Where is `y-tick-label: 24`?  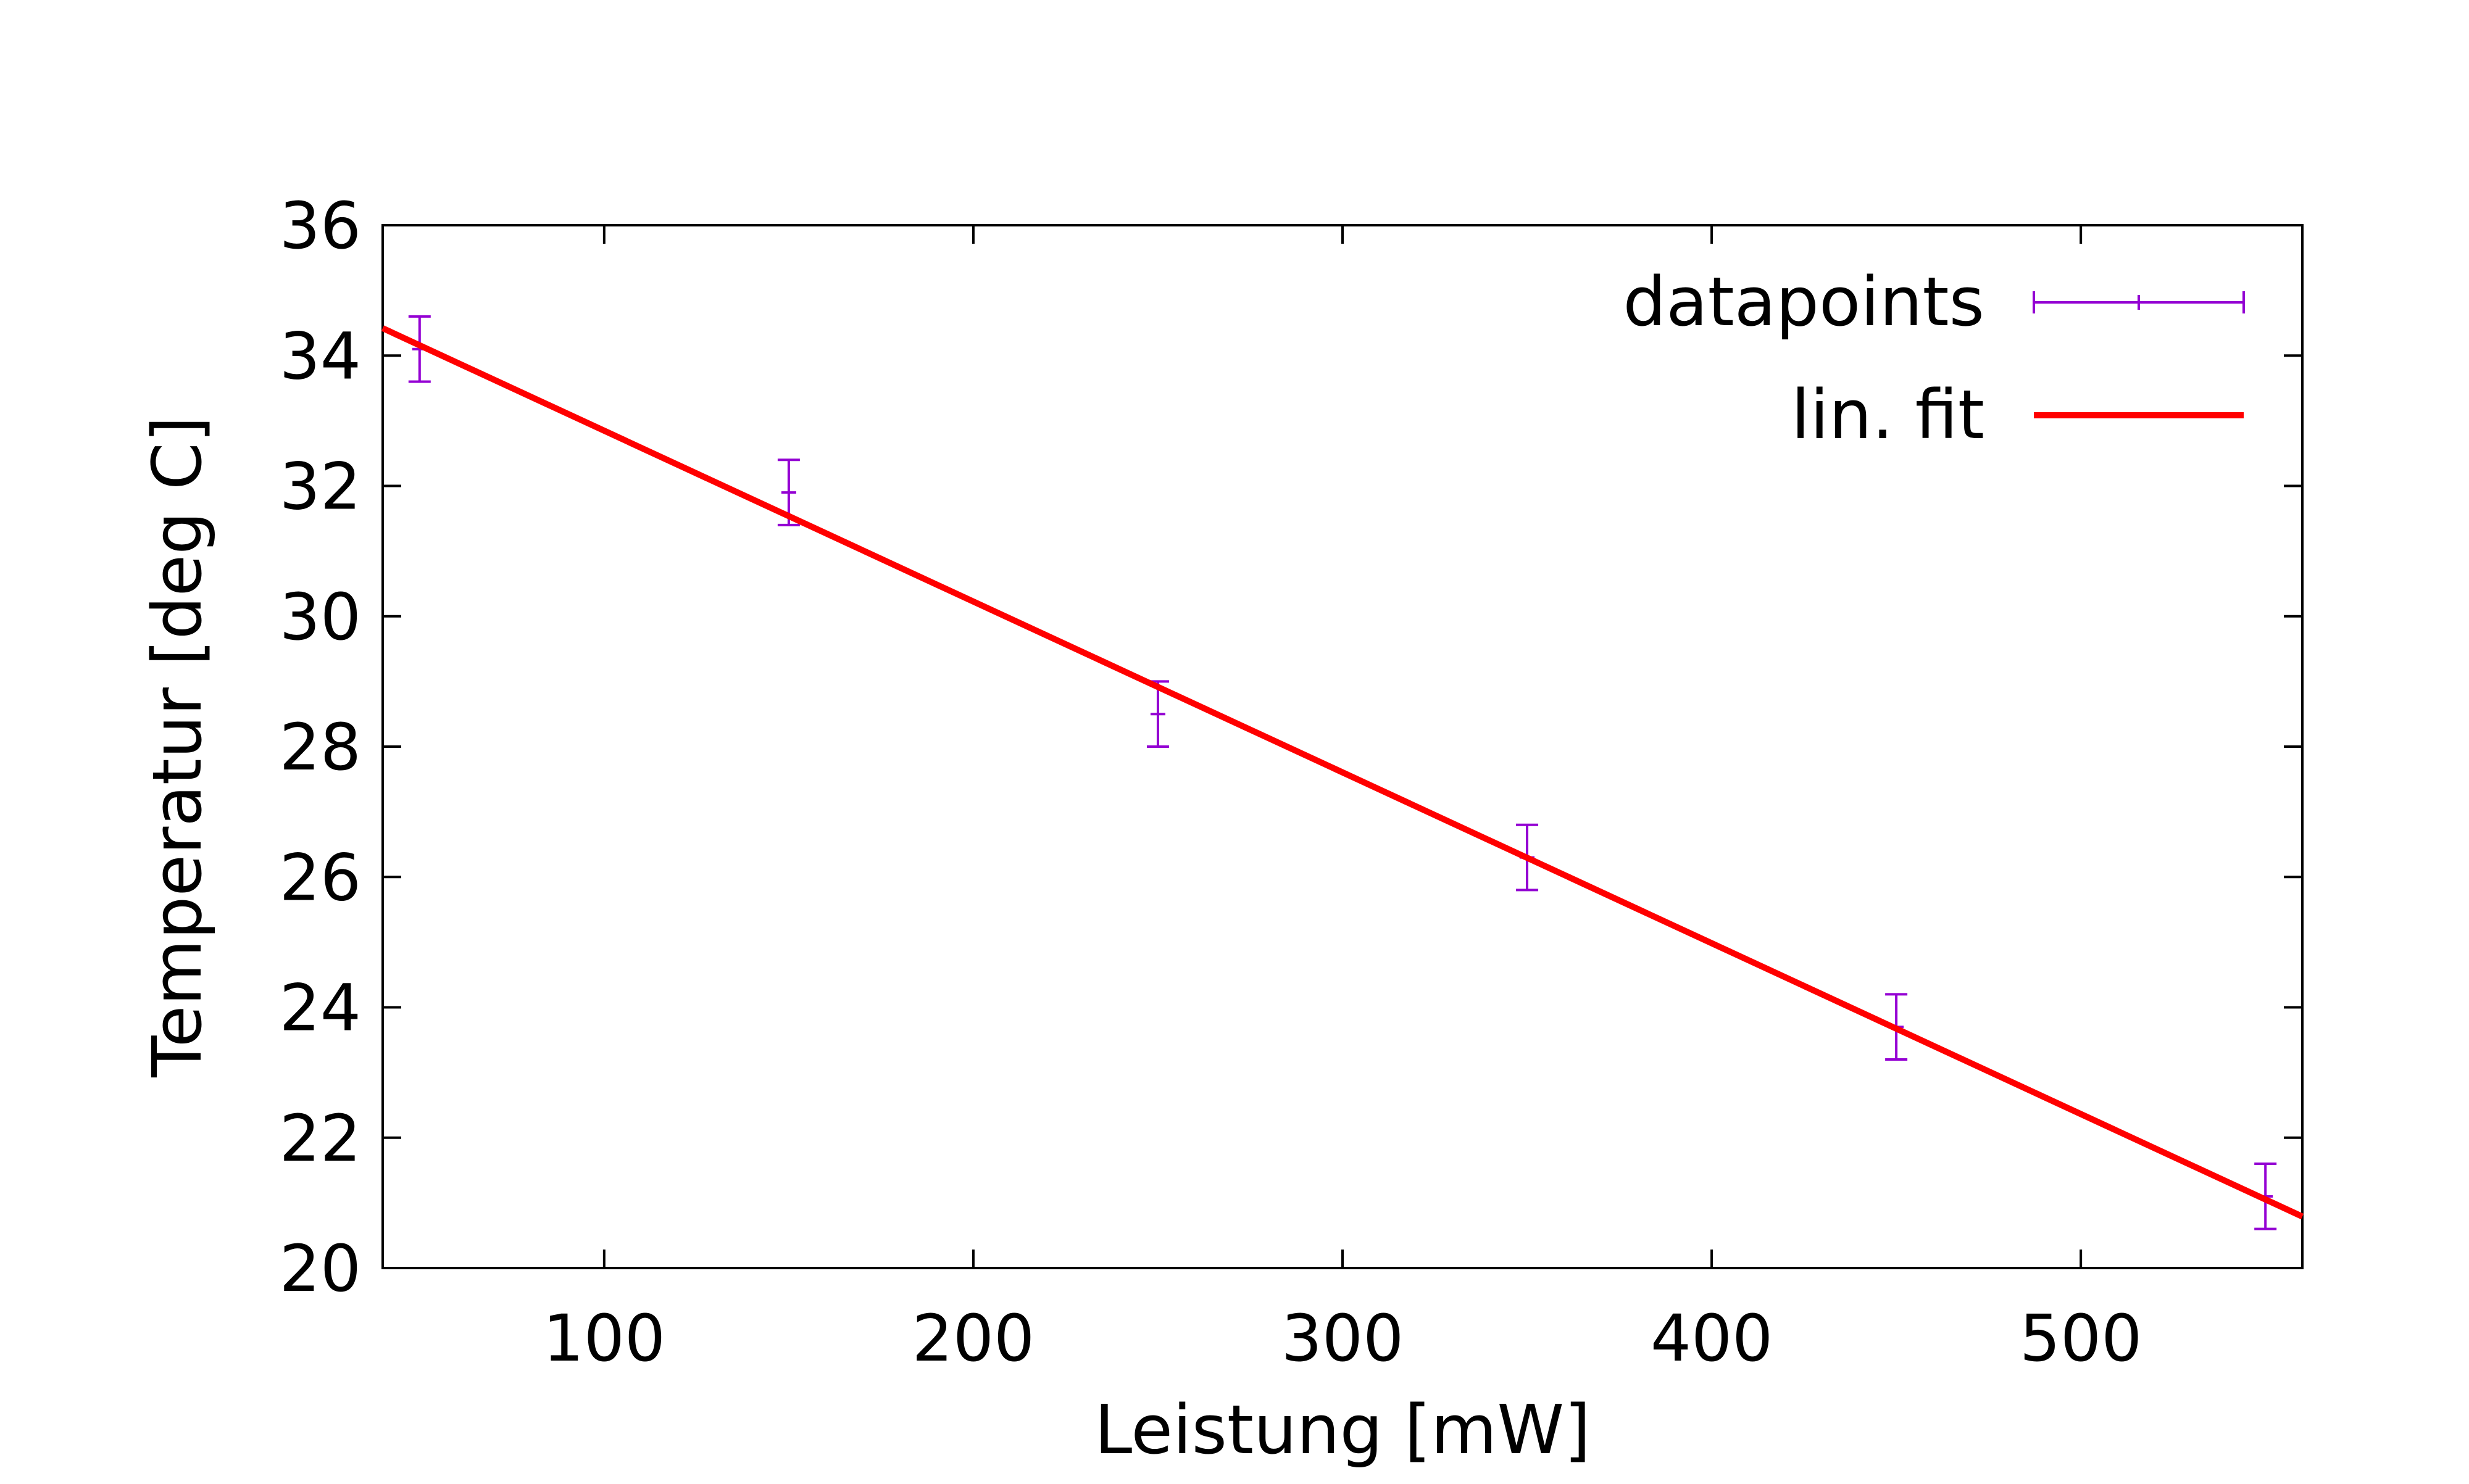 y-tick-label: 24 is located at coordinates (320, 1008).